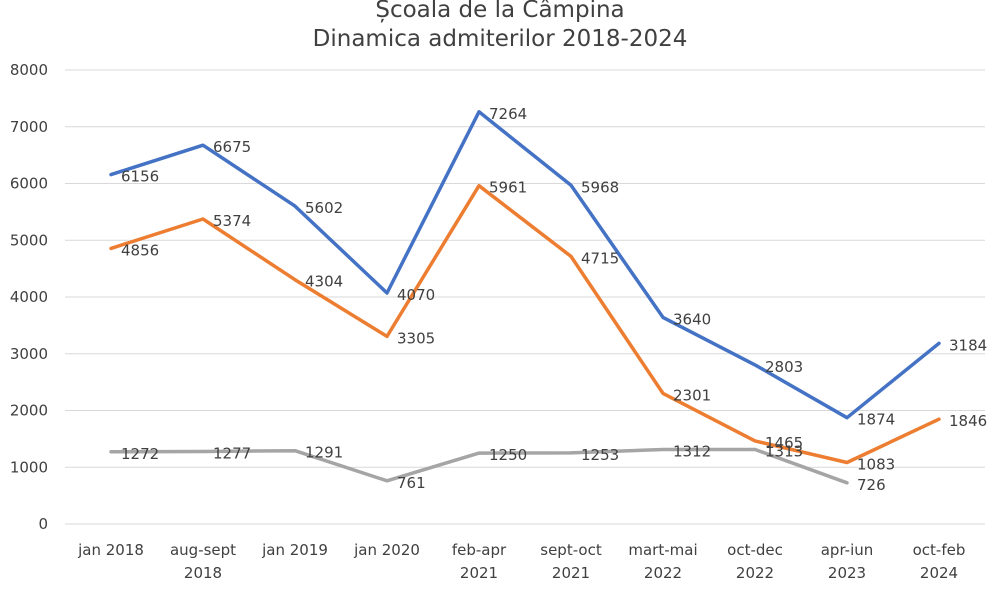 Image resolution: width=1000 pixels, height=600 pixels. What do you see at coordinates (203, 573) in the screenshot?
I see `x-tick-label: 2018` at bounding box center [203, 573].